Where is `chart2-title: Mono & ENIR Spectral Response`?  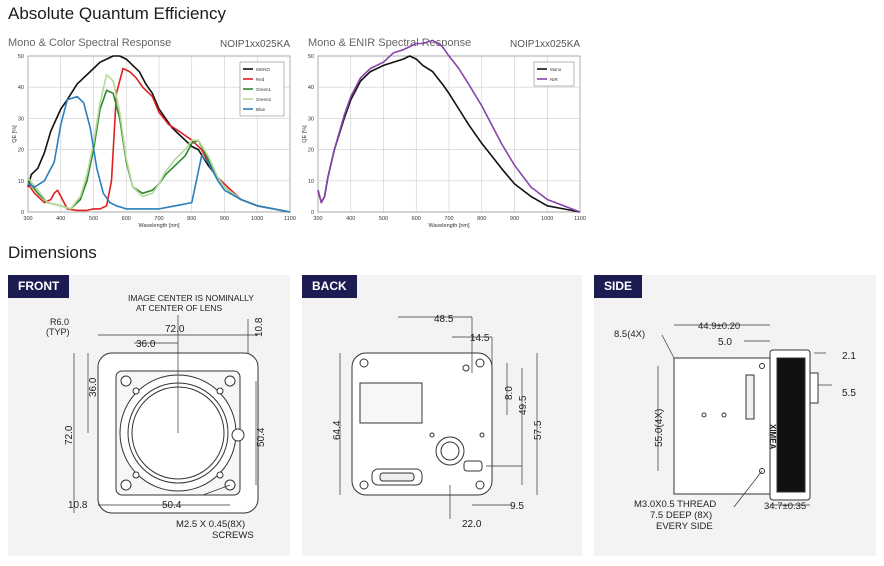 chart2-title: Mono & ENIR Spectral Response is located at coordinates (390, 43).